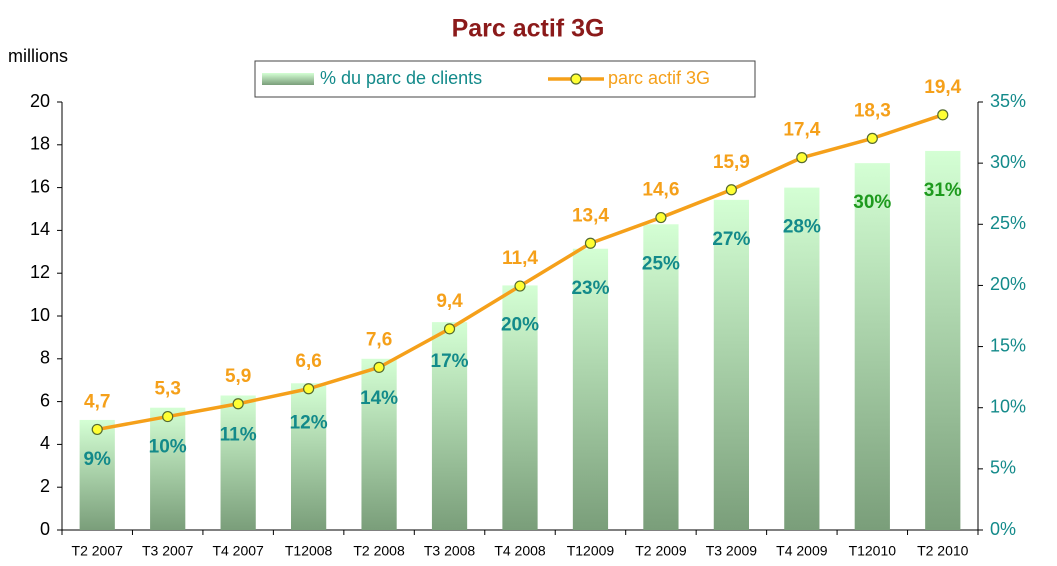 Image resolution: width=1057 pixels, height=566 pixels. I want to click on y-axis-label: millions, so click(38, 56).